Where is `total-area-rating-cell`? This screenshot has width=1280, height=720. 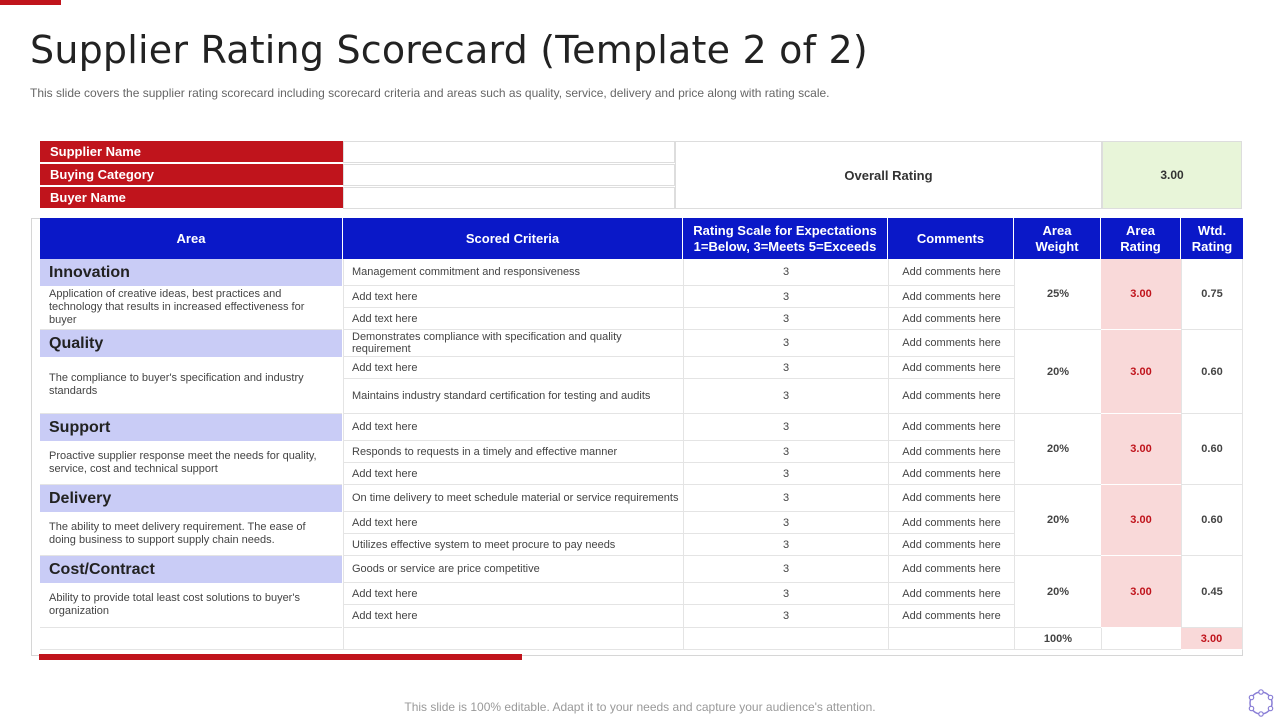
total-area-rating-cell is located at coordinates (1141, 639).